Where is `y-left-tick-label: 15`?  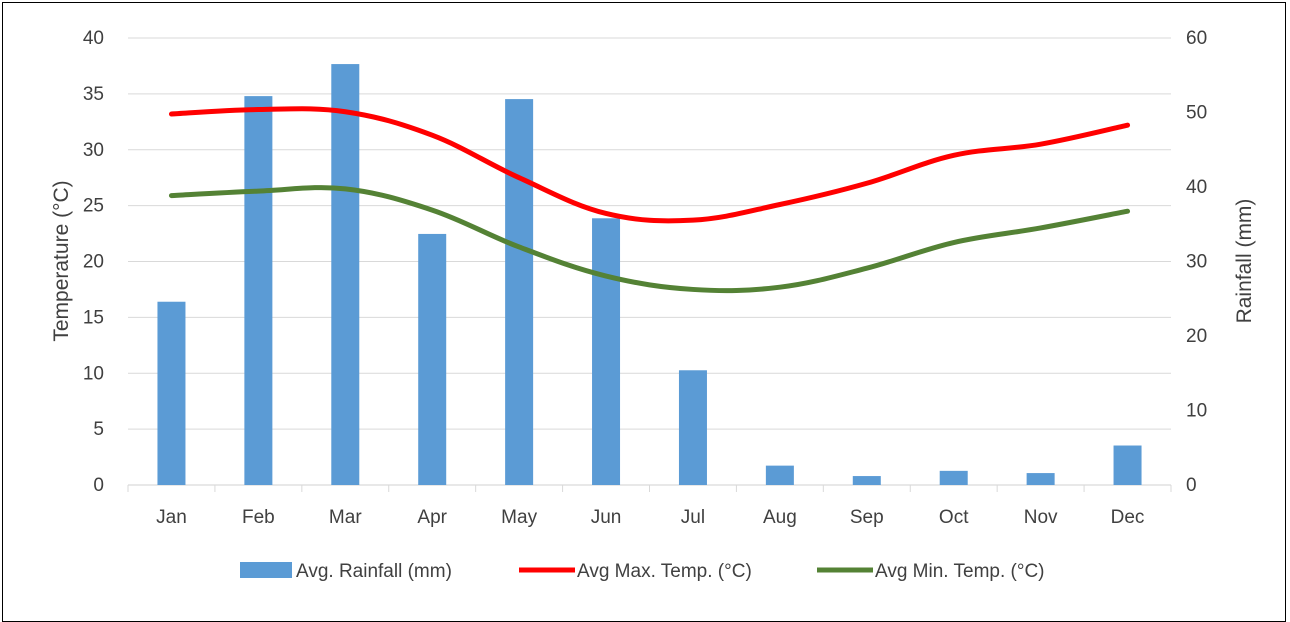 y-left-tick-label: 15 is located at coordinates (93, 317).